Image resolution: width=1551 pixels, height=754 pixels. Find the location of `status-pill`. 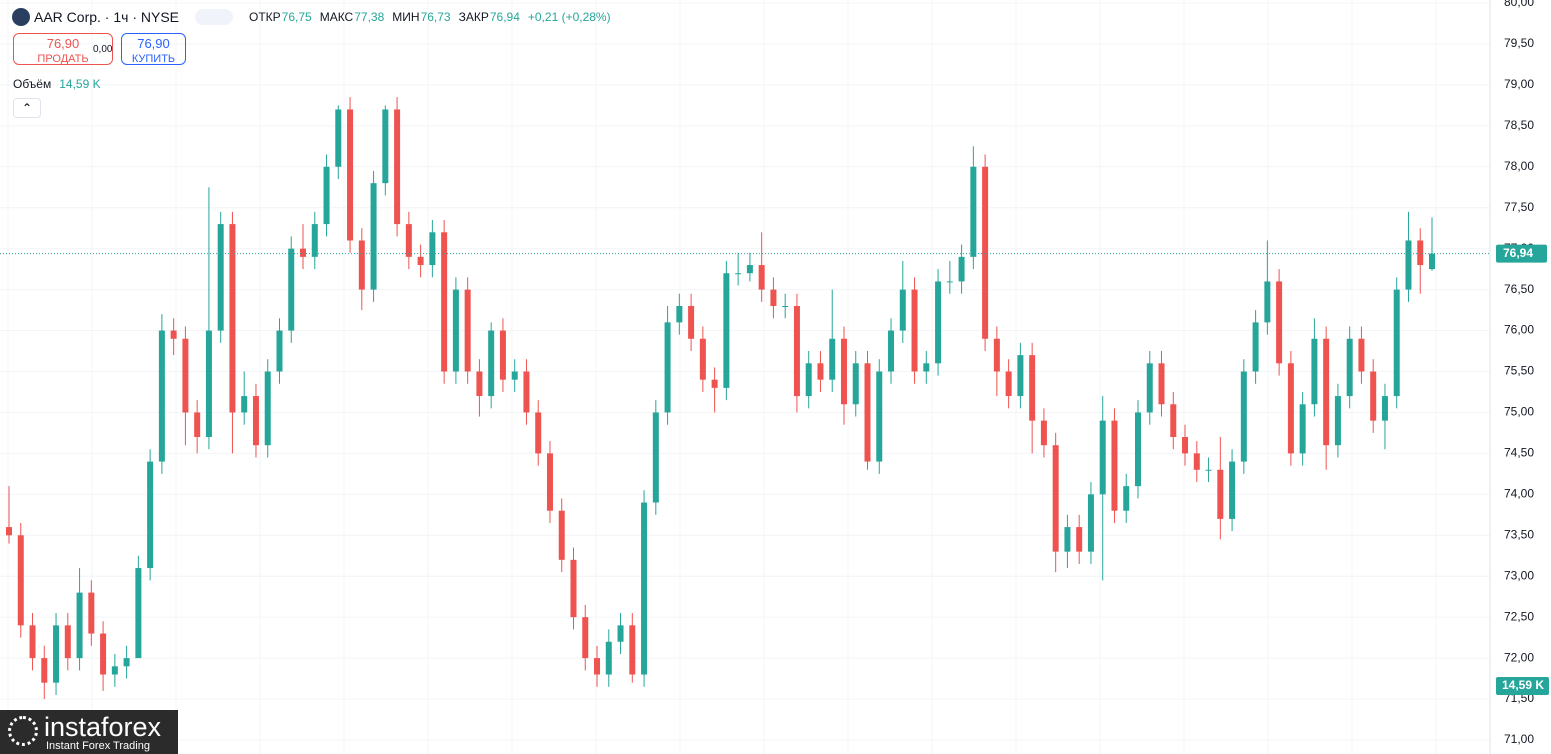

status-pill is located at coordinates (214, 17).